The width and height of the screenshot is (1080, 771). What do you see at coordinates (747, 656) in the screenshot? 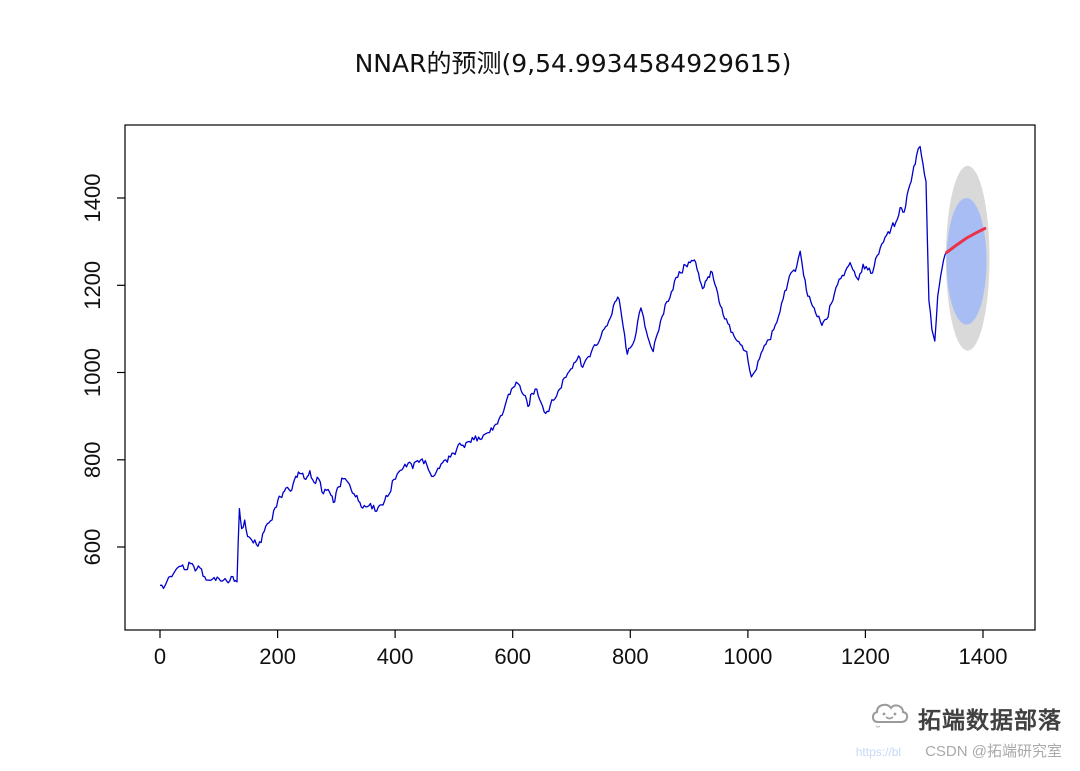
I see `x-tick-label: 1000` at bounding box center [747, 656].